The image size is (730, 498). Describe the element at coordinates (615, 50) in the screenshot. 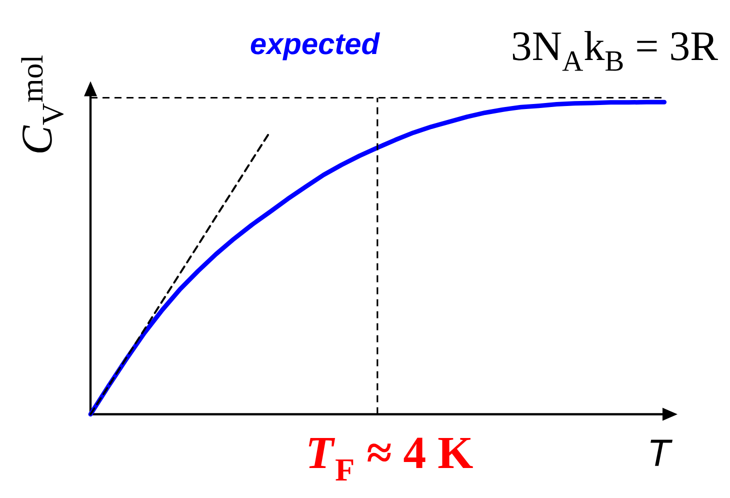

I see `text: 3N$_{A}$k$_{B}$ = 3R` at that location.